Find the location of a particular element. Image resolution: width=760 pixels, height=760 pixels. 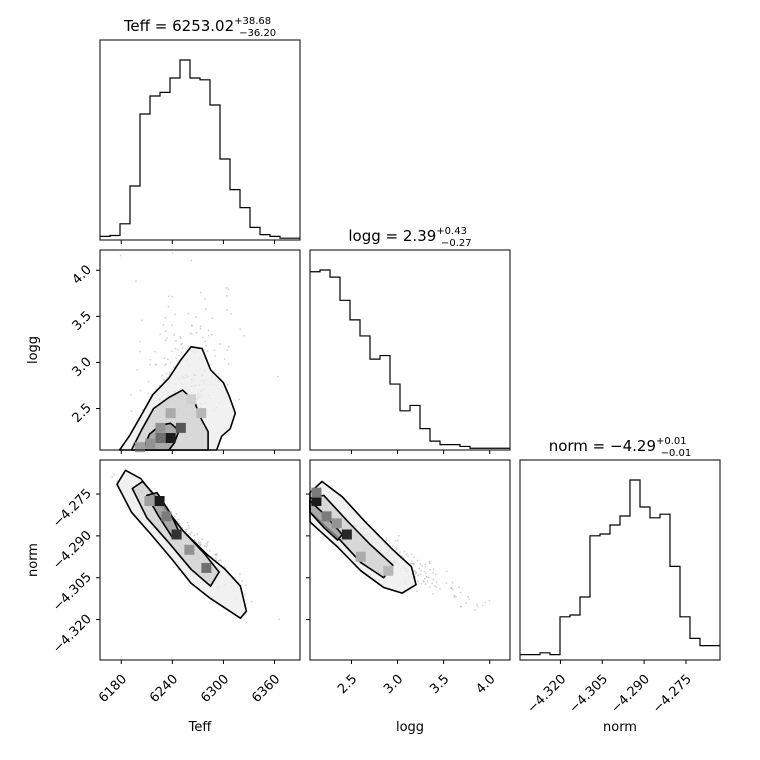

panel-hist-norm is located at coordinates (620, 560).